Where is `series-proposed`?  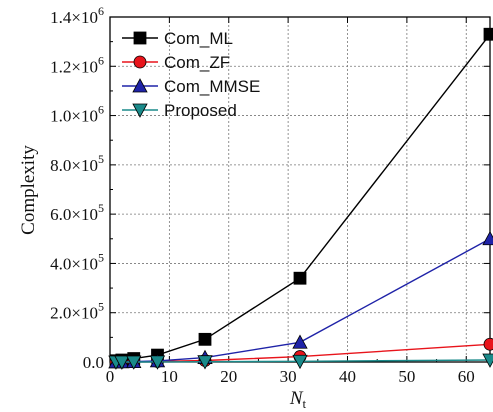
series-proposed is located at coordinates (300, 361).